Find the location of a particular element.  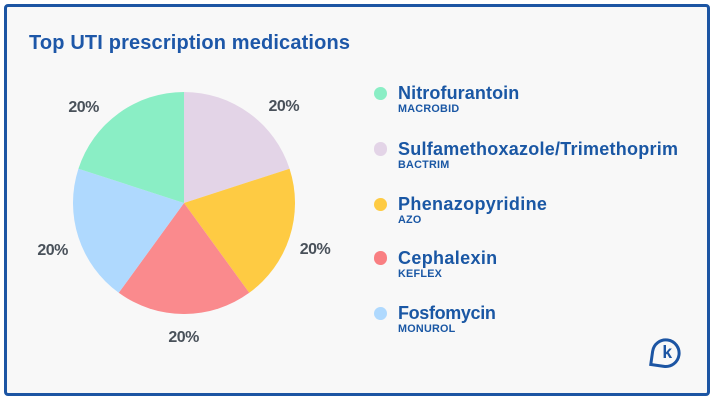

svg-text: k is located at coordinates (668, 352).